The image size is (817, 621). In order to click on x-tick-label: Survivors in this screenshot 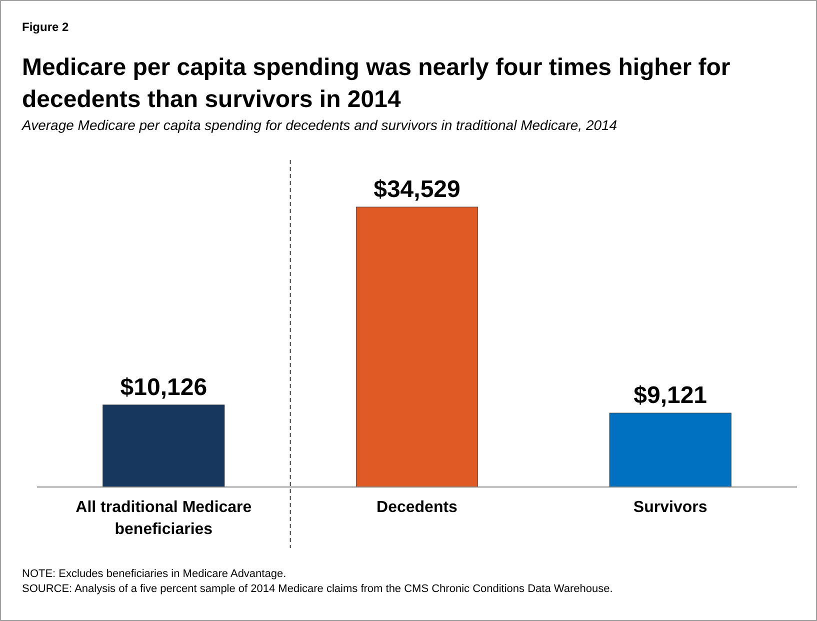, I will do `click(670, 507)`.